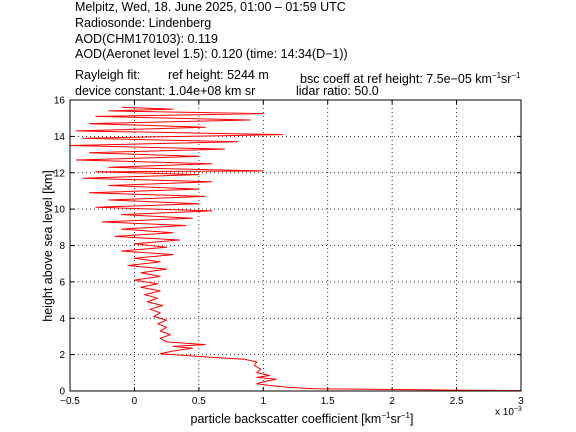 The image size is (576, 432). I want to click on x-tick-label: 2.5, so click(457, 401).